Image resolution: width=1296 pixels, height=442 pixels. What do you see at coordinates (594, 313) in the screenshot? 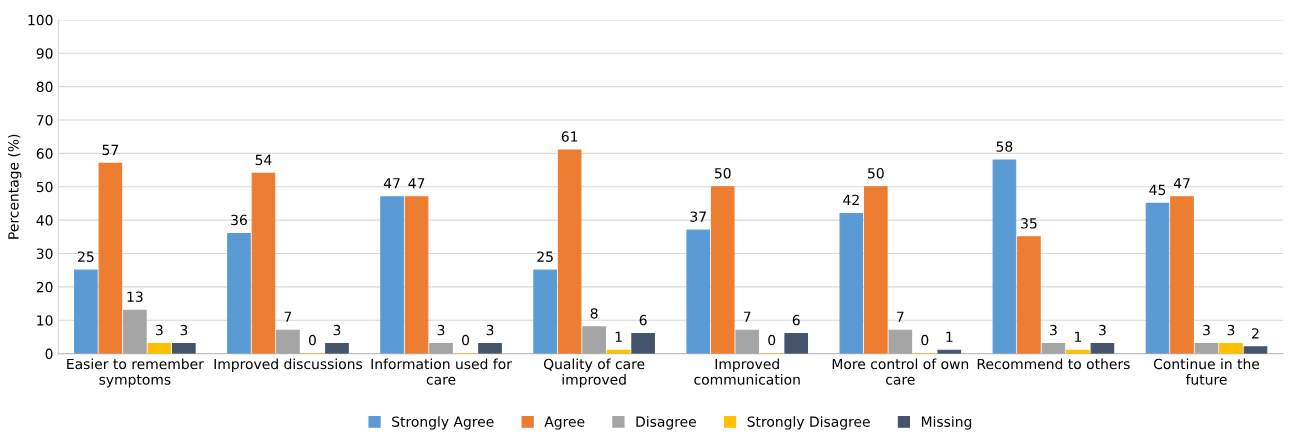
I see `data-label: 8` at bounding box center [594, 313].